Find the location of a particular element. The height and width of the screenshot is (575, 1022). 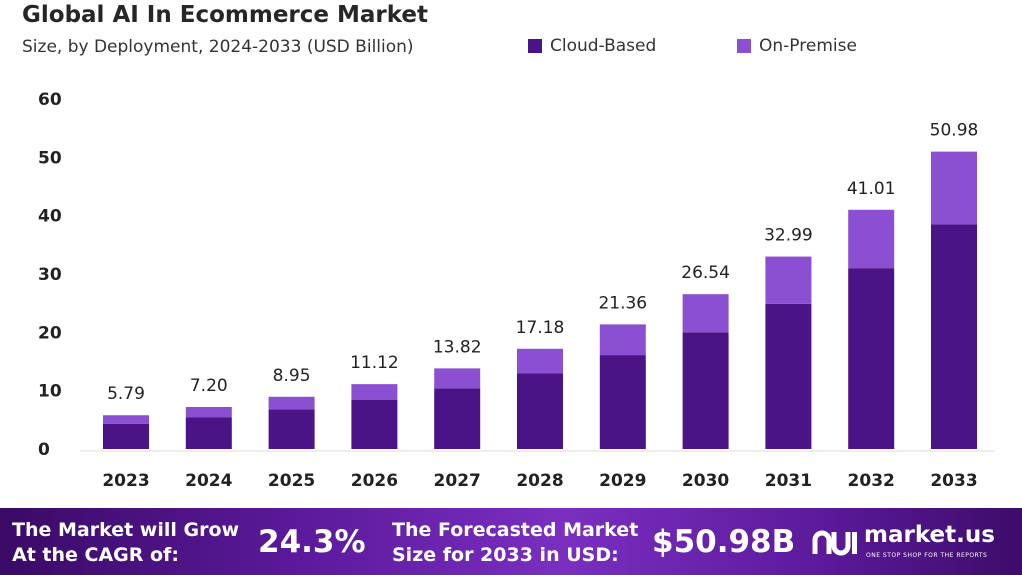

x-tick-label-2024: 2024 is located at coordinates (208, 481).